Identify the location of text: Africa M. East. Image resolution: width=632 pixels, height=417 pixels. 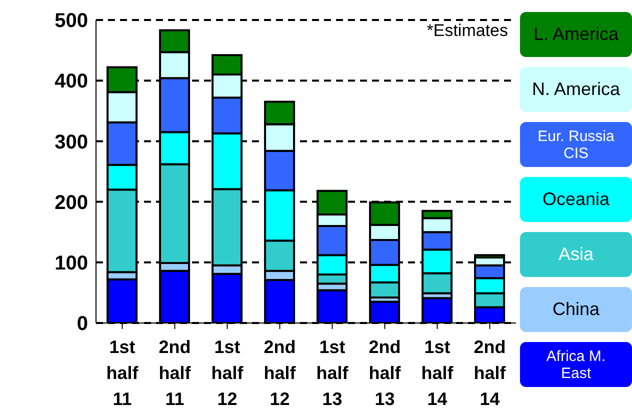
(576, 364).